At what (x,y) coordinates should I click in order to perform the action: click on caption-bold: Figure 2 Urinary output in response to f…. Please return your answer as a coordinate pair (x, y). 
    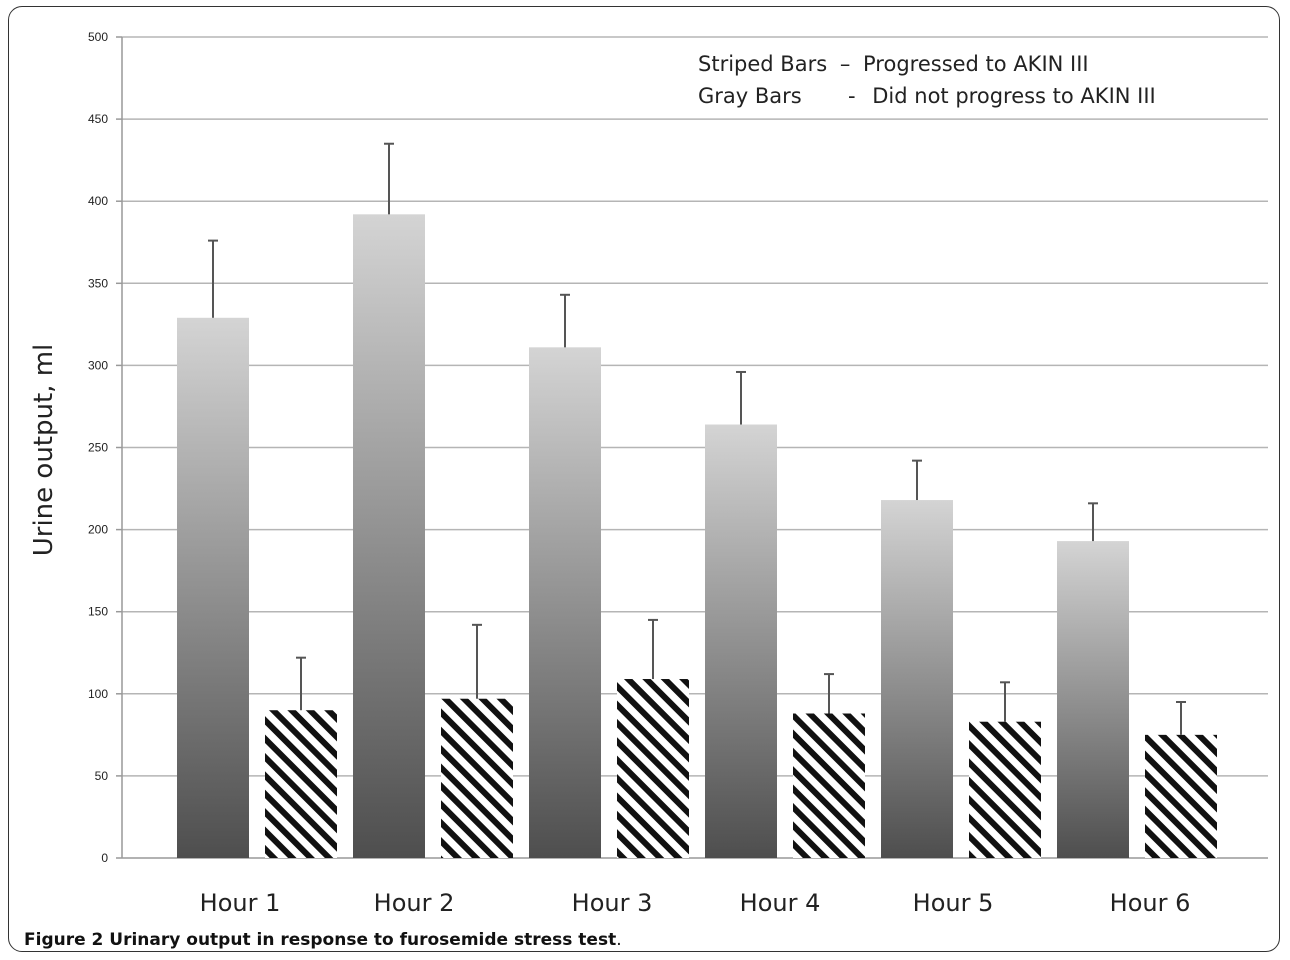
    Looking at the image, I should click on (320, 940).